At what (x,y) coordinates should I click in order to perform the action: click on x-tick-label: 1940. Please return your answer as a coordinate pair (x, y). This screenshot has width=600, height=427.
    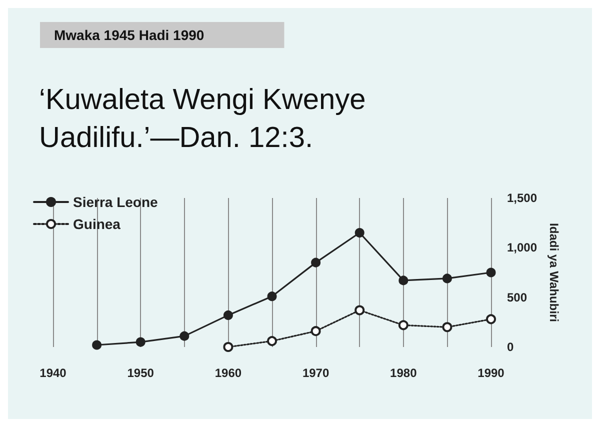
    Looking at the image, I should click on (53, 373).